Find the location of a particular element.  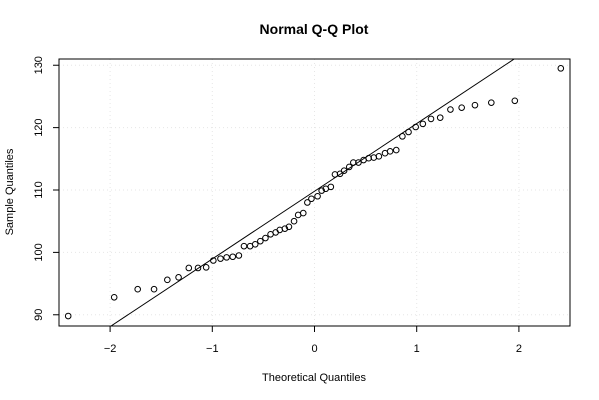

y-tick-label: 110 is located at coordinates (39, 190).